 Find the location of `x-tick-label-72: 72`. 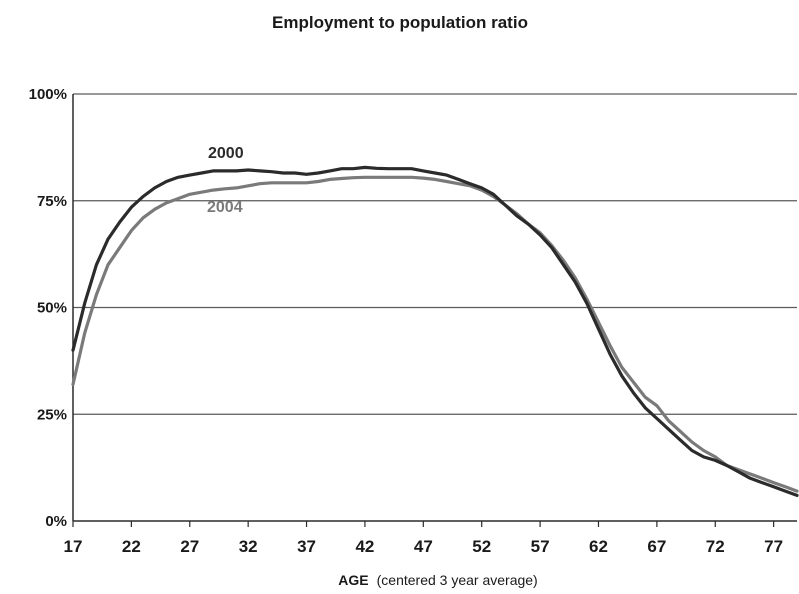

x-tick-label-72: 72 is located at coordinates (715, 546).